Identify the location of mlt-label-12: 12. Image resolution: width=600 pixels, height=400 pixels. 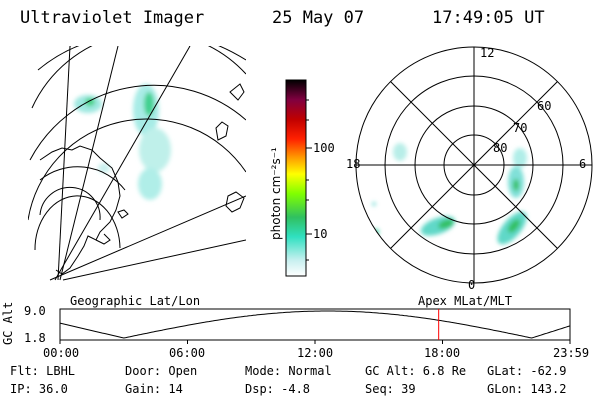
(487, 53).